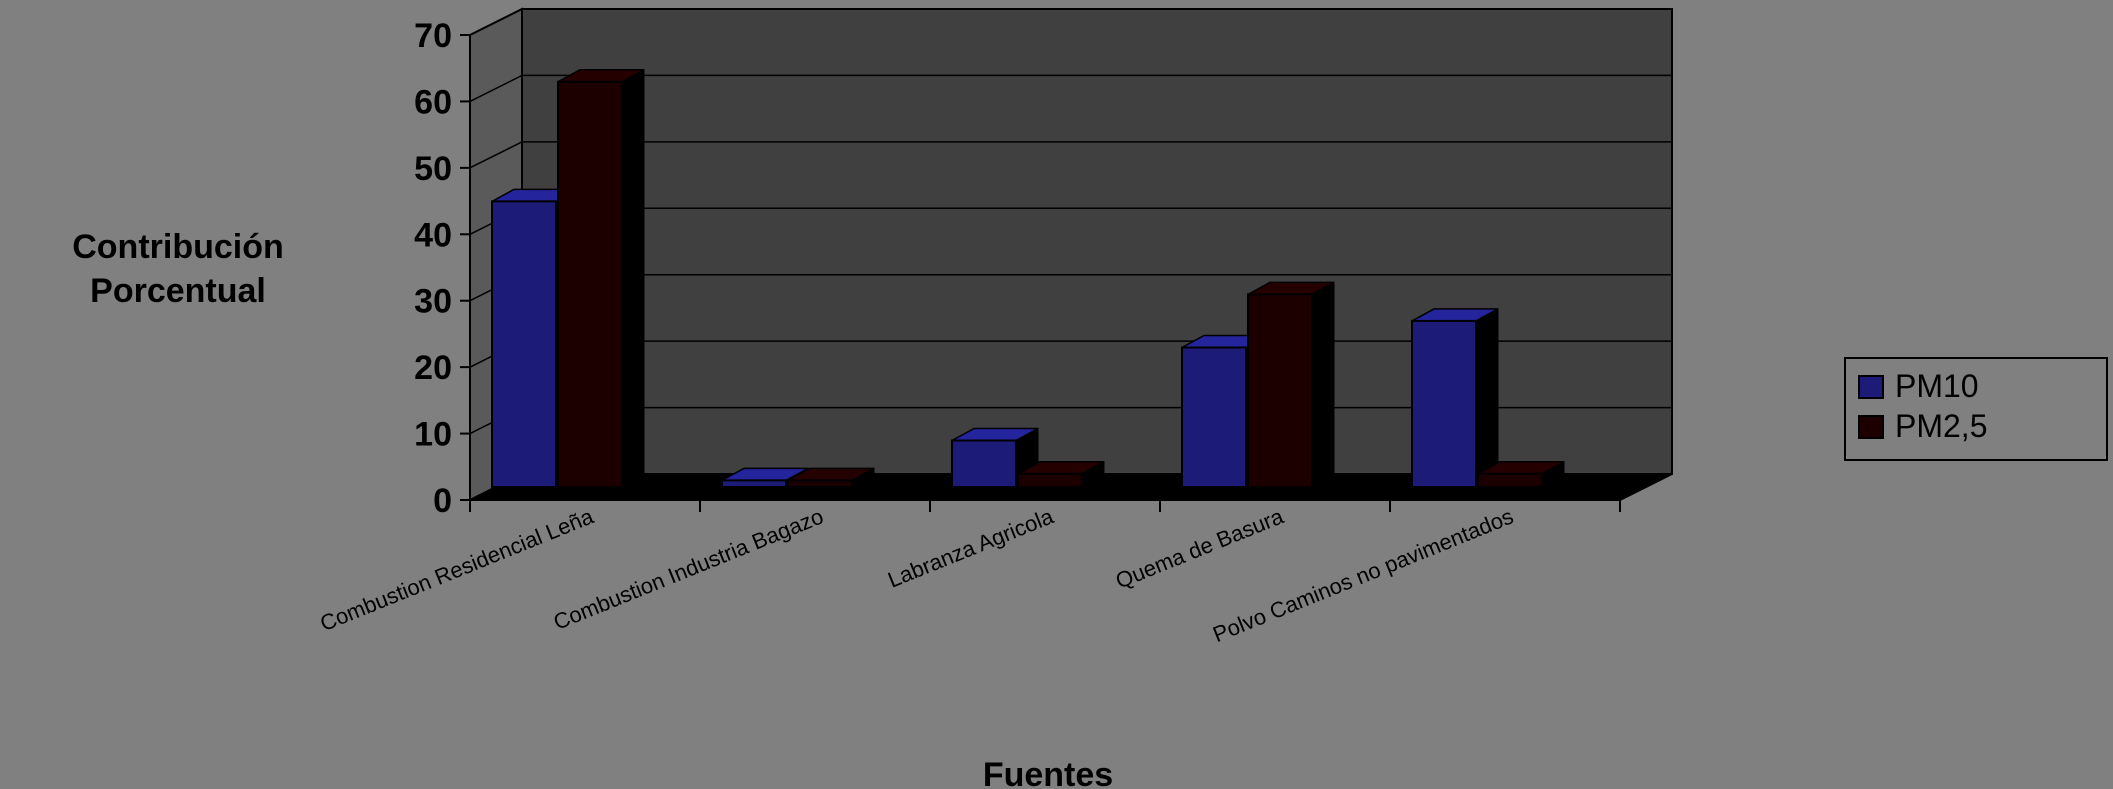 The image size is (2113, 789). Describe the element at coordinates (442, 501) in the screenshot. I see `y-tick-label: 0` at that location.